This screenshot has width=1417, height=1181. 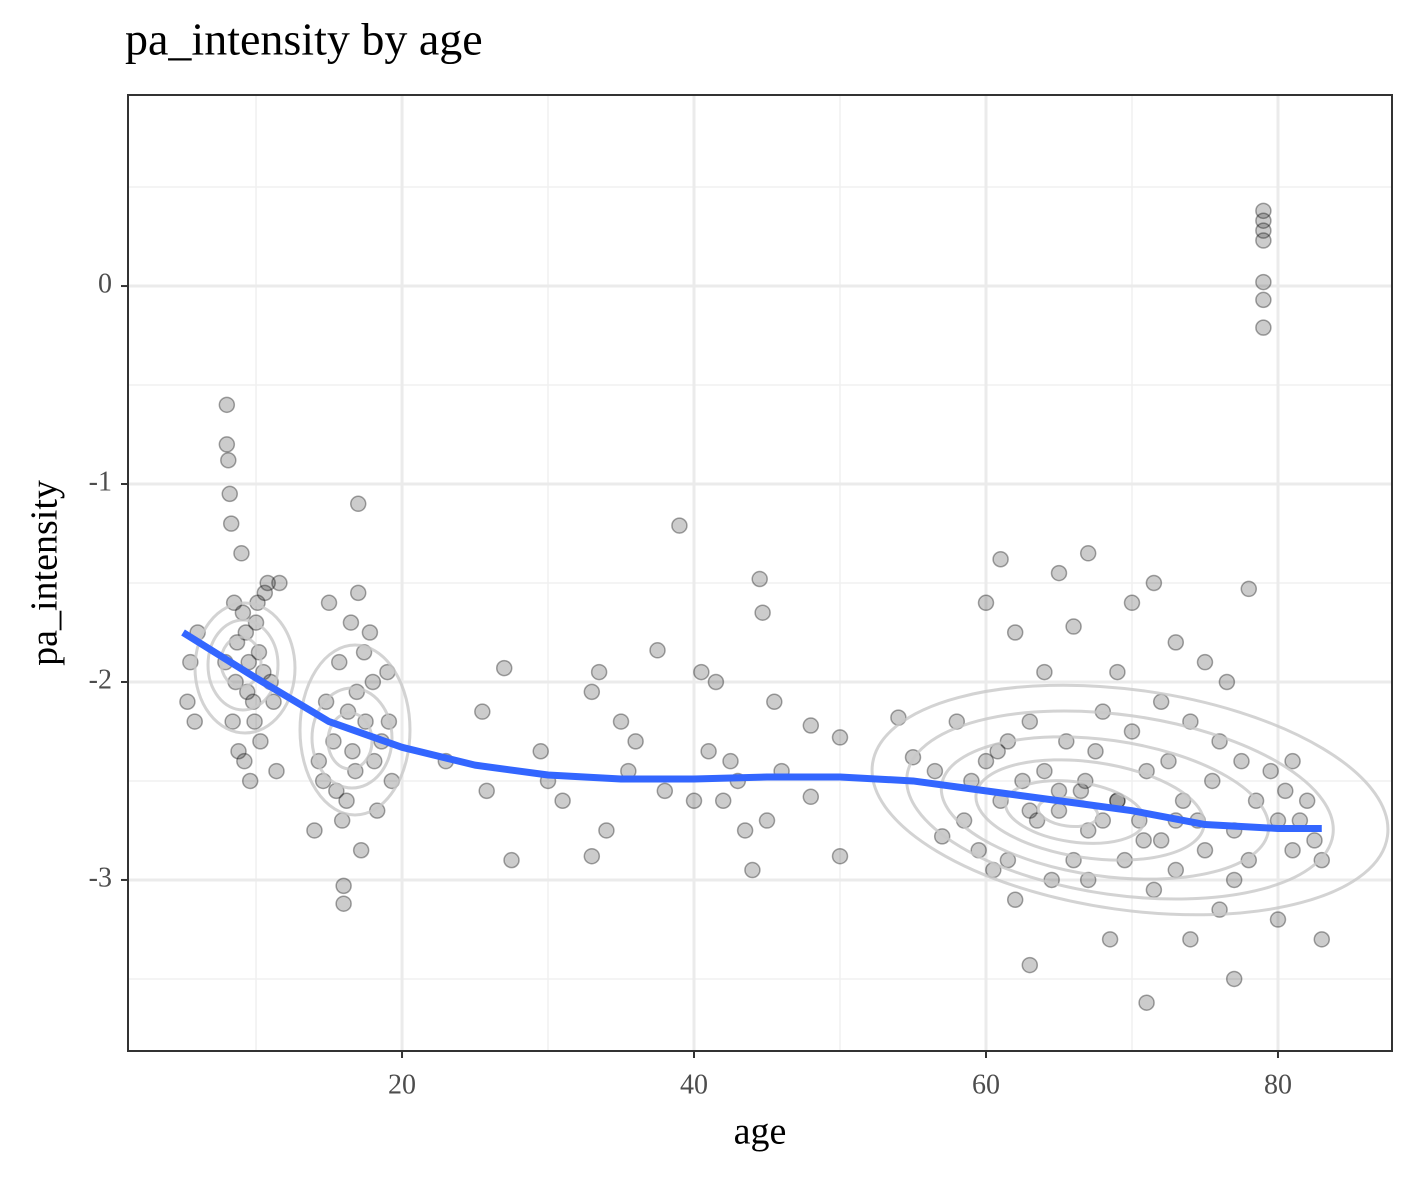 I want to click on x-tick-label: 60, so click(x=986, y=1084).